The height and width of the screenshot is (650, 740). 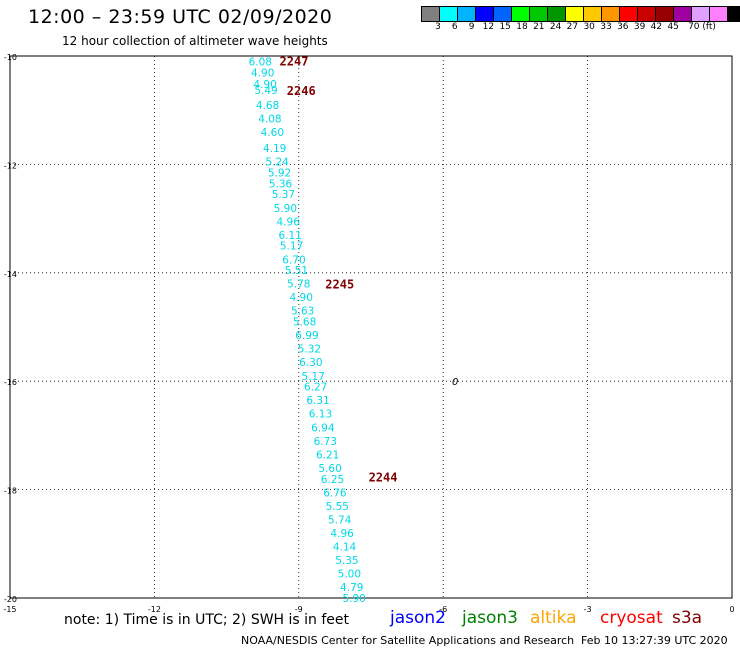 I want to click on lon-tick-label: -9, so click(x=299, y=609).